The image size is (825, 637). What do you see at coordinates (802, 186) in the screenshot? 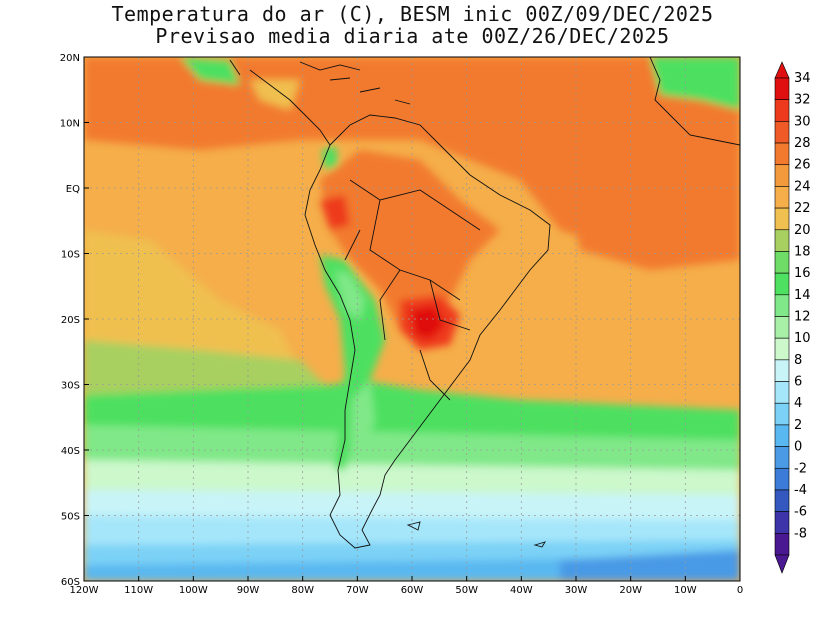
I see `colorbar-label: 24` at bounding box center [802, 186].